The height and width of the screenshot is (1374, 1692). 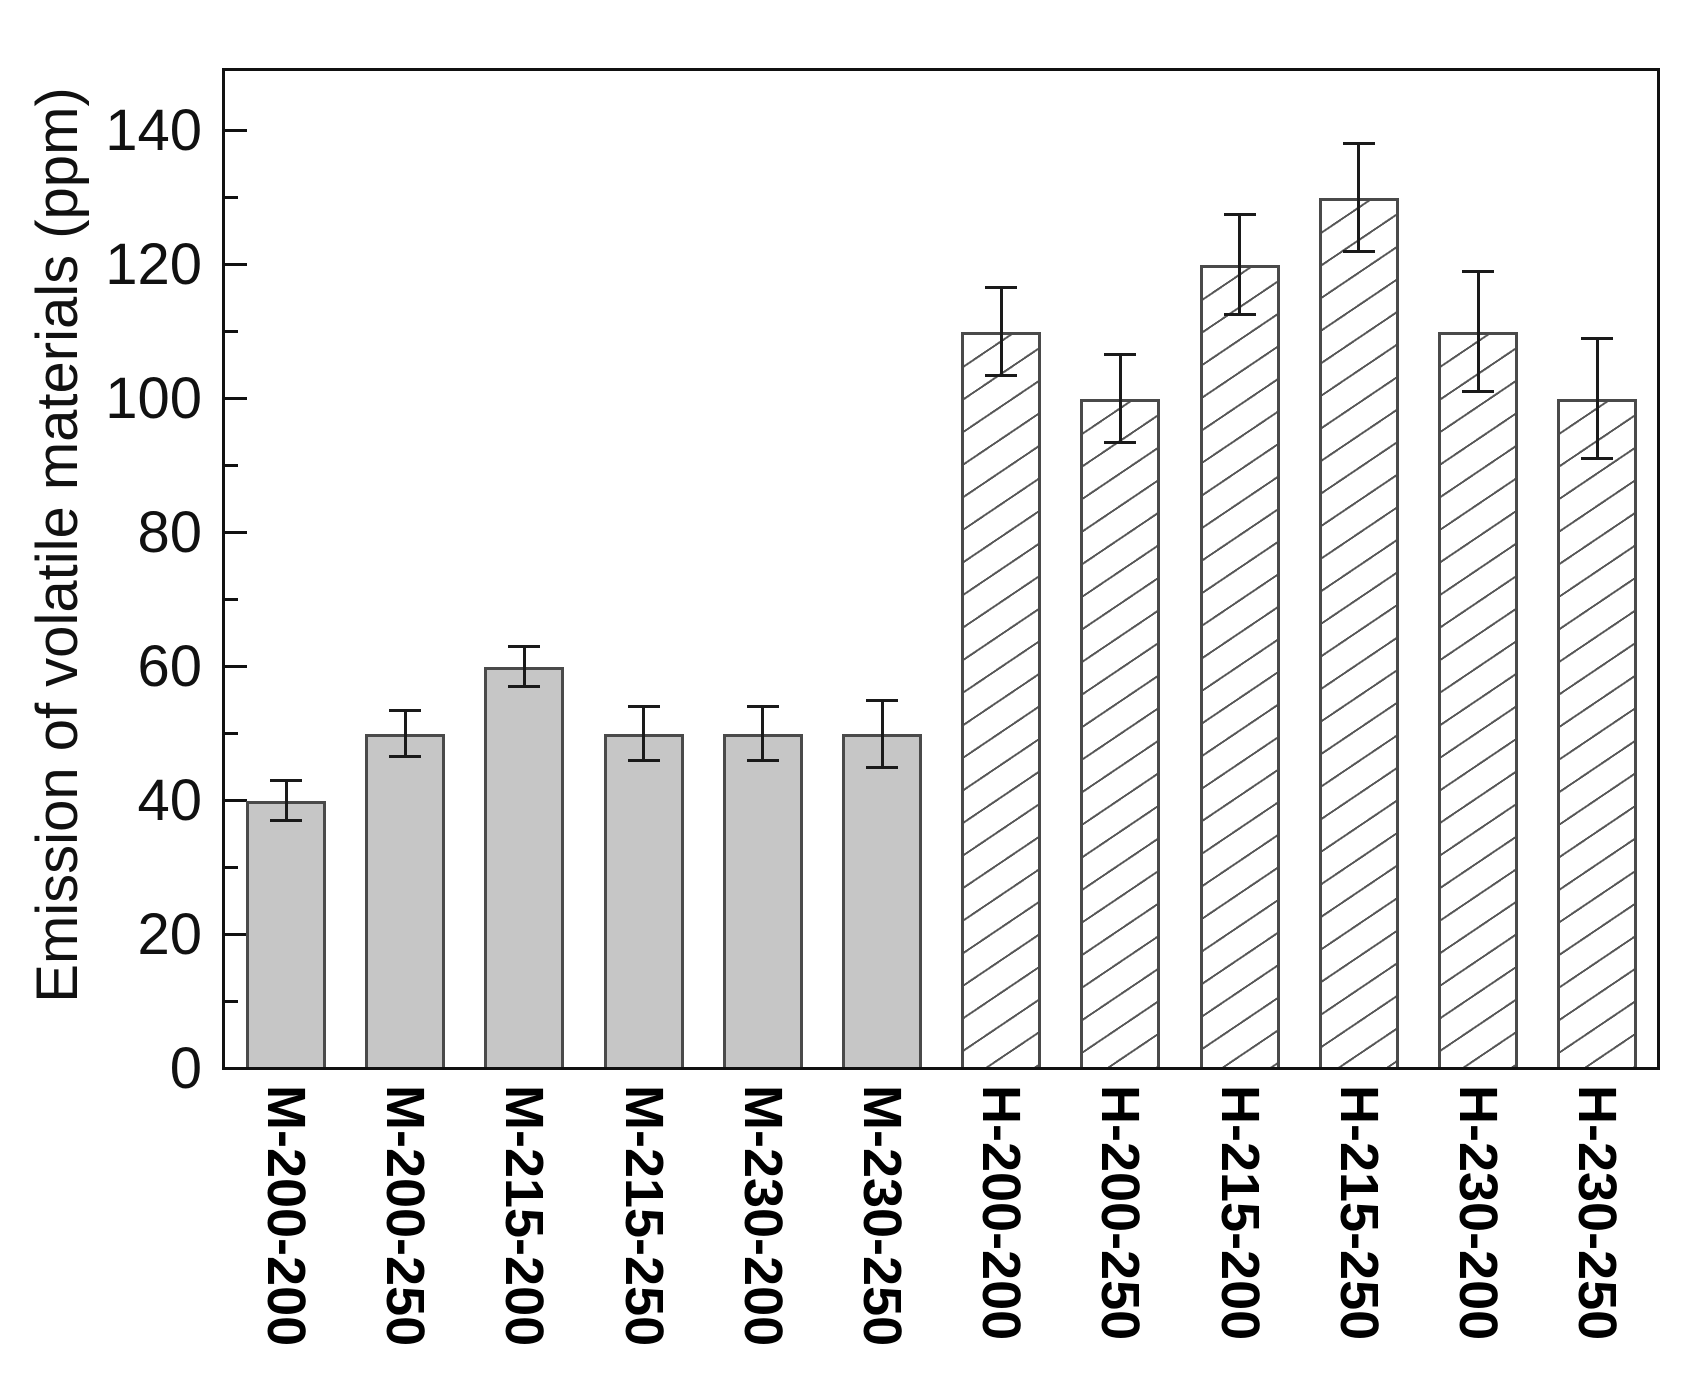 What do you see at coordinates (169, 800) in the screenshot?
I see `y-tick-label-40: 40` at bounding box center [169, 800].